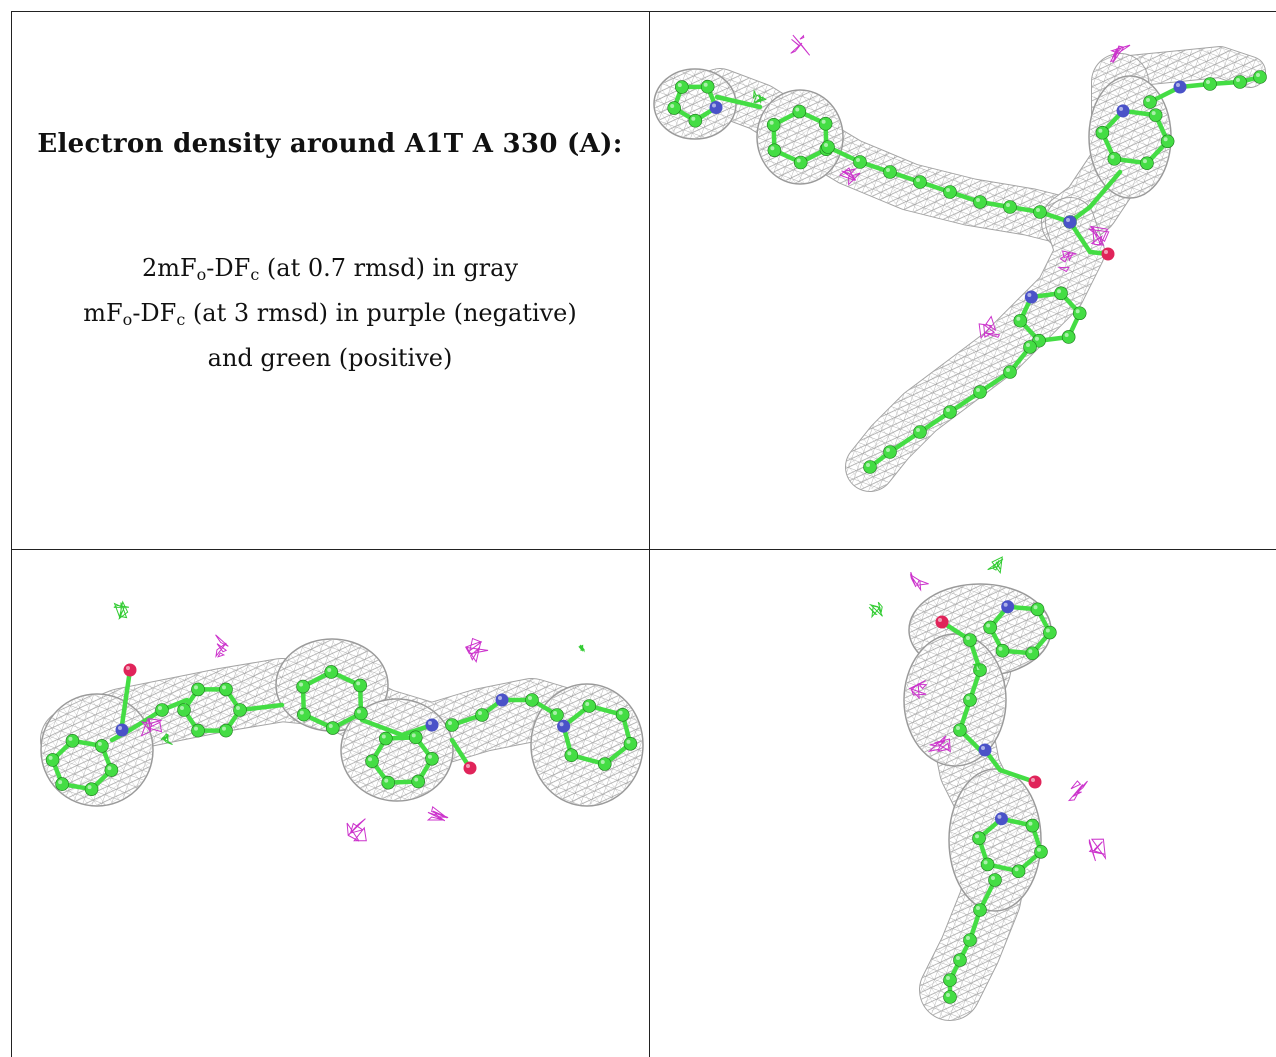 This screenshot has height=1057, width=1276. Describe the element at coordinates (11, 534) in the screenshot. I see `border-left` at that location.